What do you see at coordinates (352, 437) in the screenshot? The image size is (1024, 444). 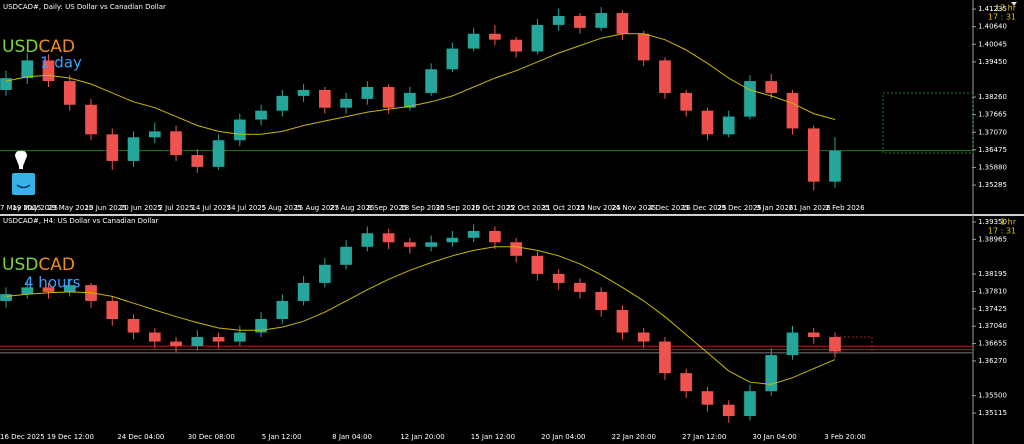 I see `x-tick-label: 8 Jan 04:00` at bounding box center [352, 437].